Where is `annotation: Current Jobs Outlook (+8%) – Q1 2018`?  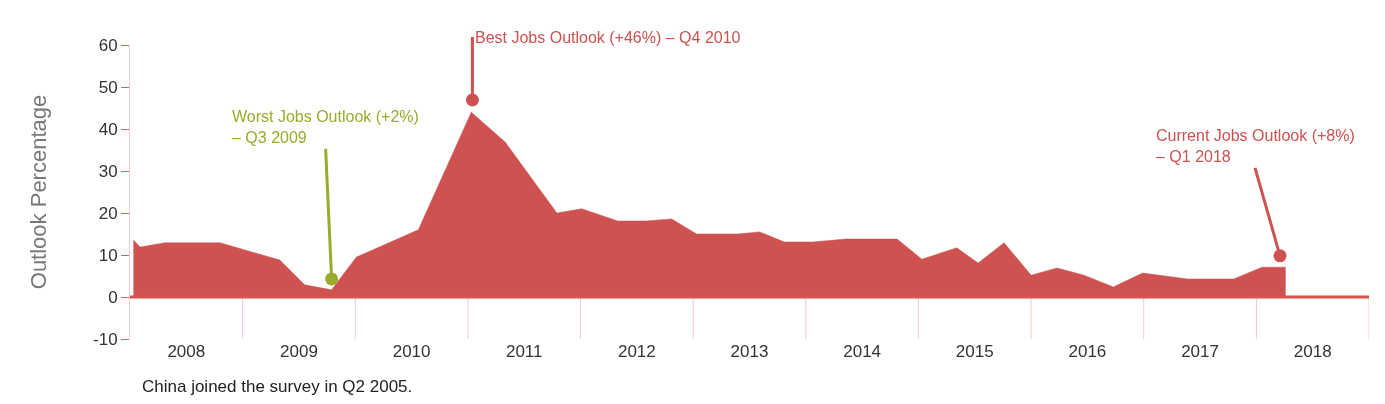 annotation: Current Jobs Outlook (+8%) – Q1 2018 is located at coordinates (1255, 146).